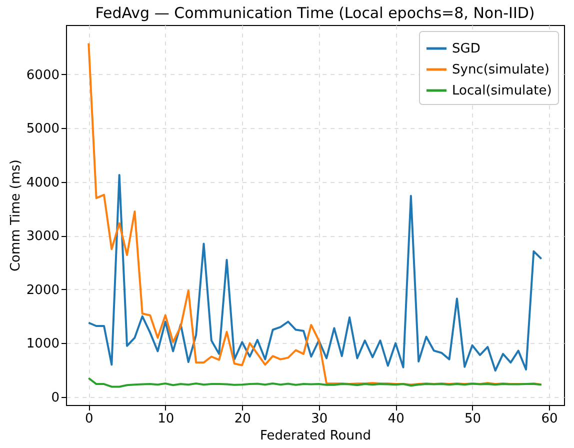 The height and width of the screenshot is (448, 574). I want to click on x-tick-label: 0, so click(89, 419).